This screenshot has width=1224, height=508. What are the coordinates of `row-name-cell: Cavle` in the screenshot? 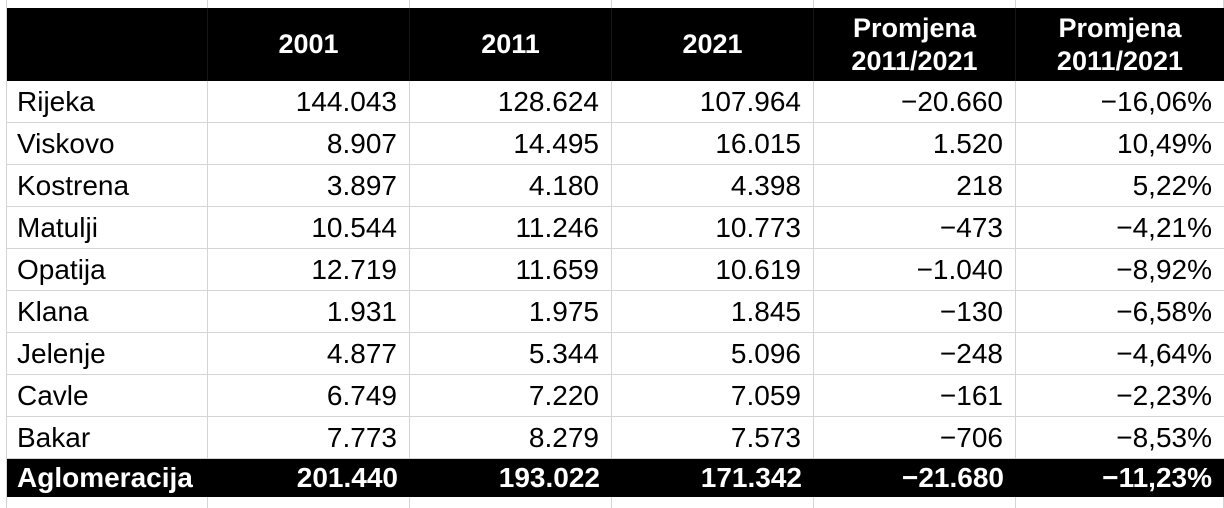 It's located at (107, 395).